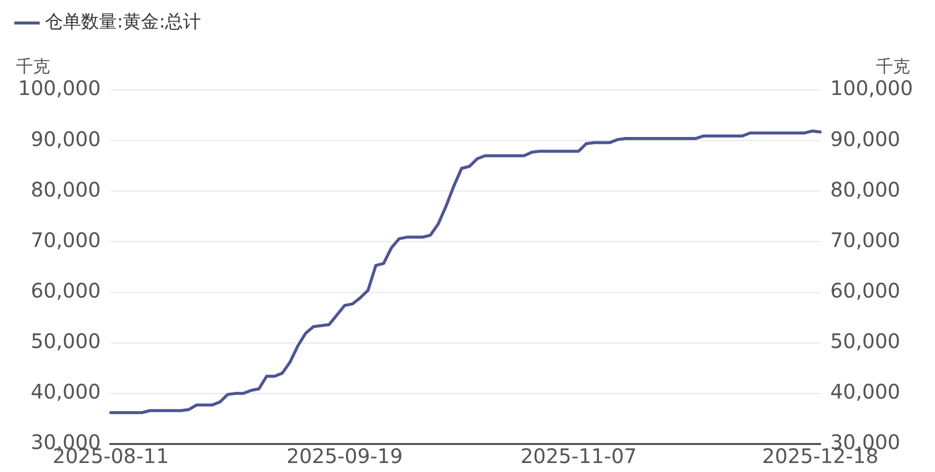 This screenshot has height=472, width=935. I want to click on legend-label: 仓单数量:黄金:总计, so click(123, 22).